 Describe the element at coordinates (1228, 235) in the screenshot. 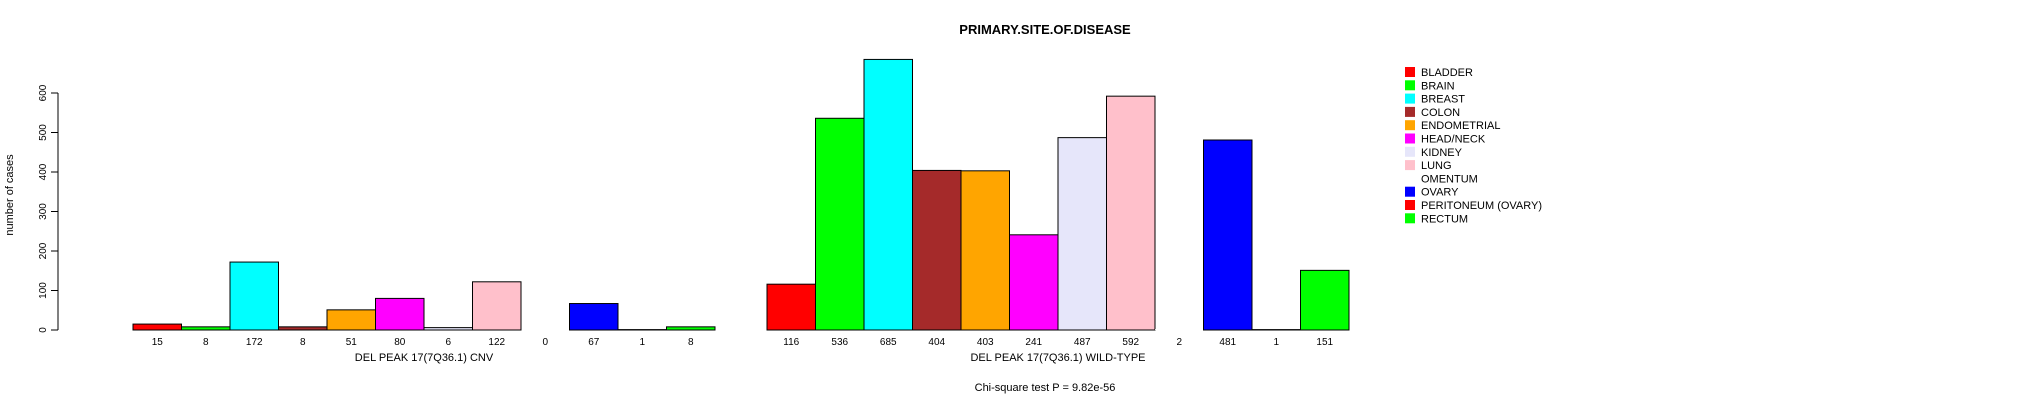

I see `bar-wild-type-ovary` at that location.